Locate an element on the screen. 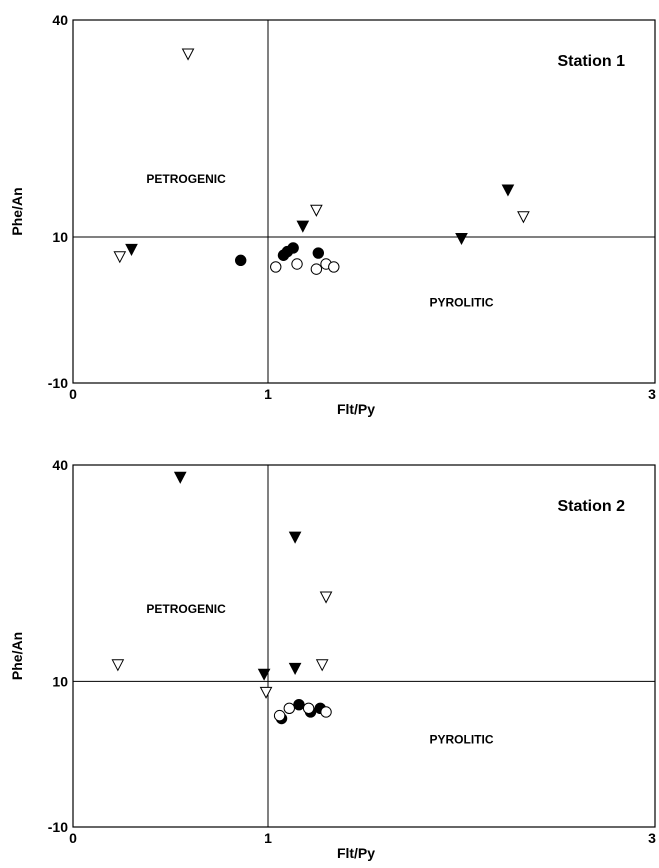 The image size is (659, 868). series-open-triangle-down is located at coordinates (222, 645).